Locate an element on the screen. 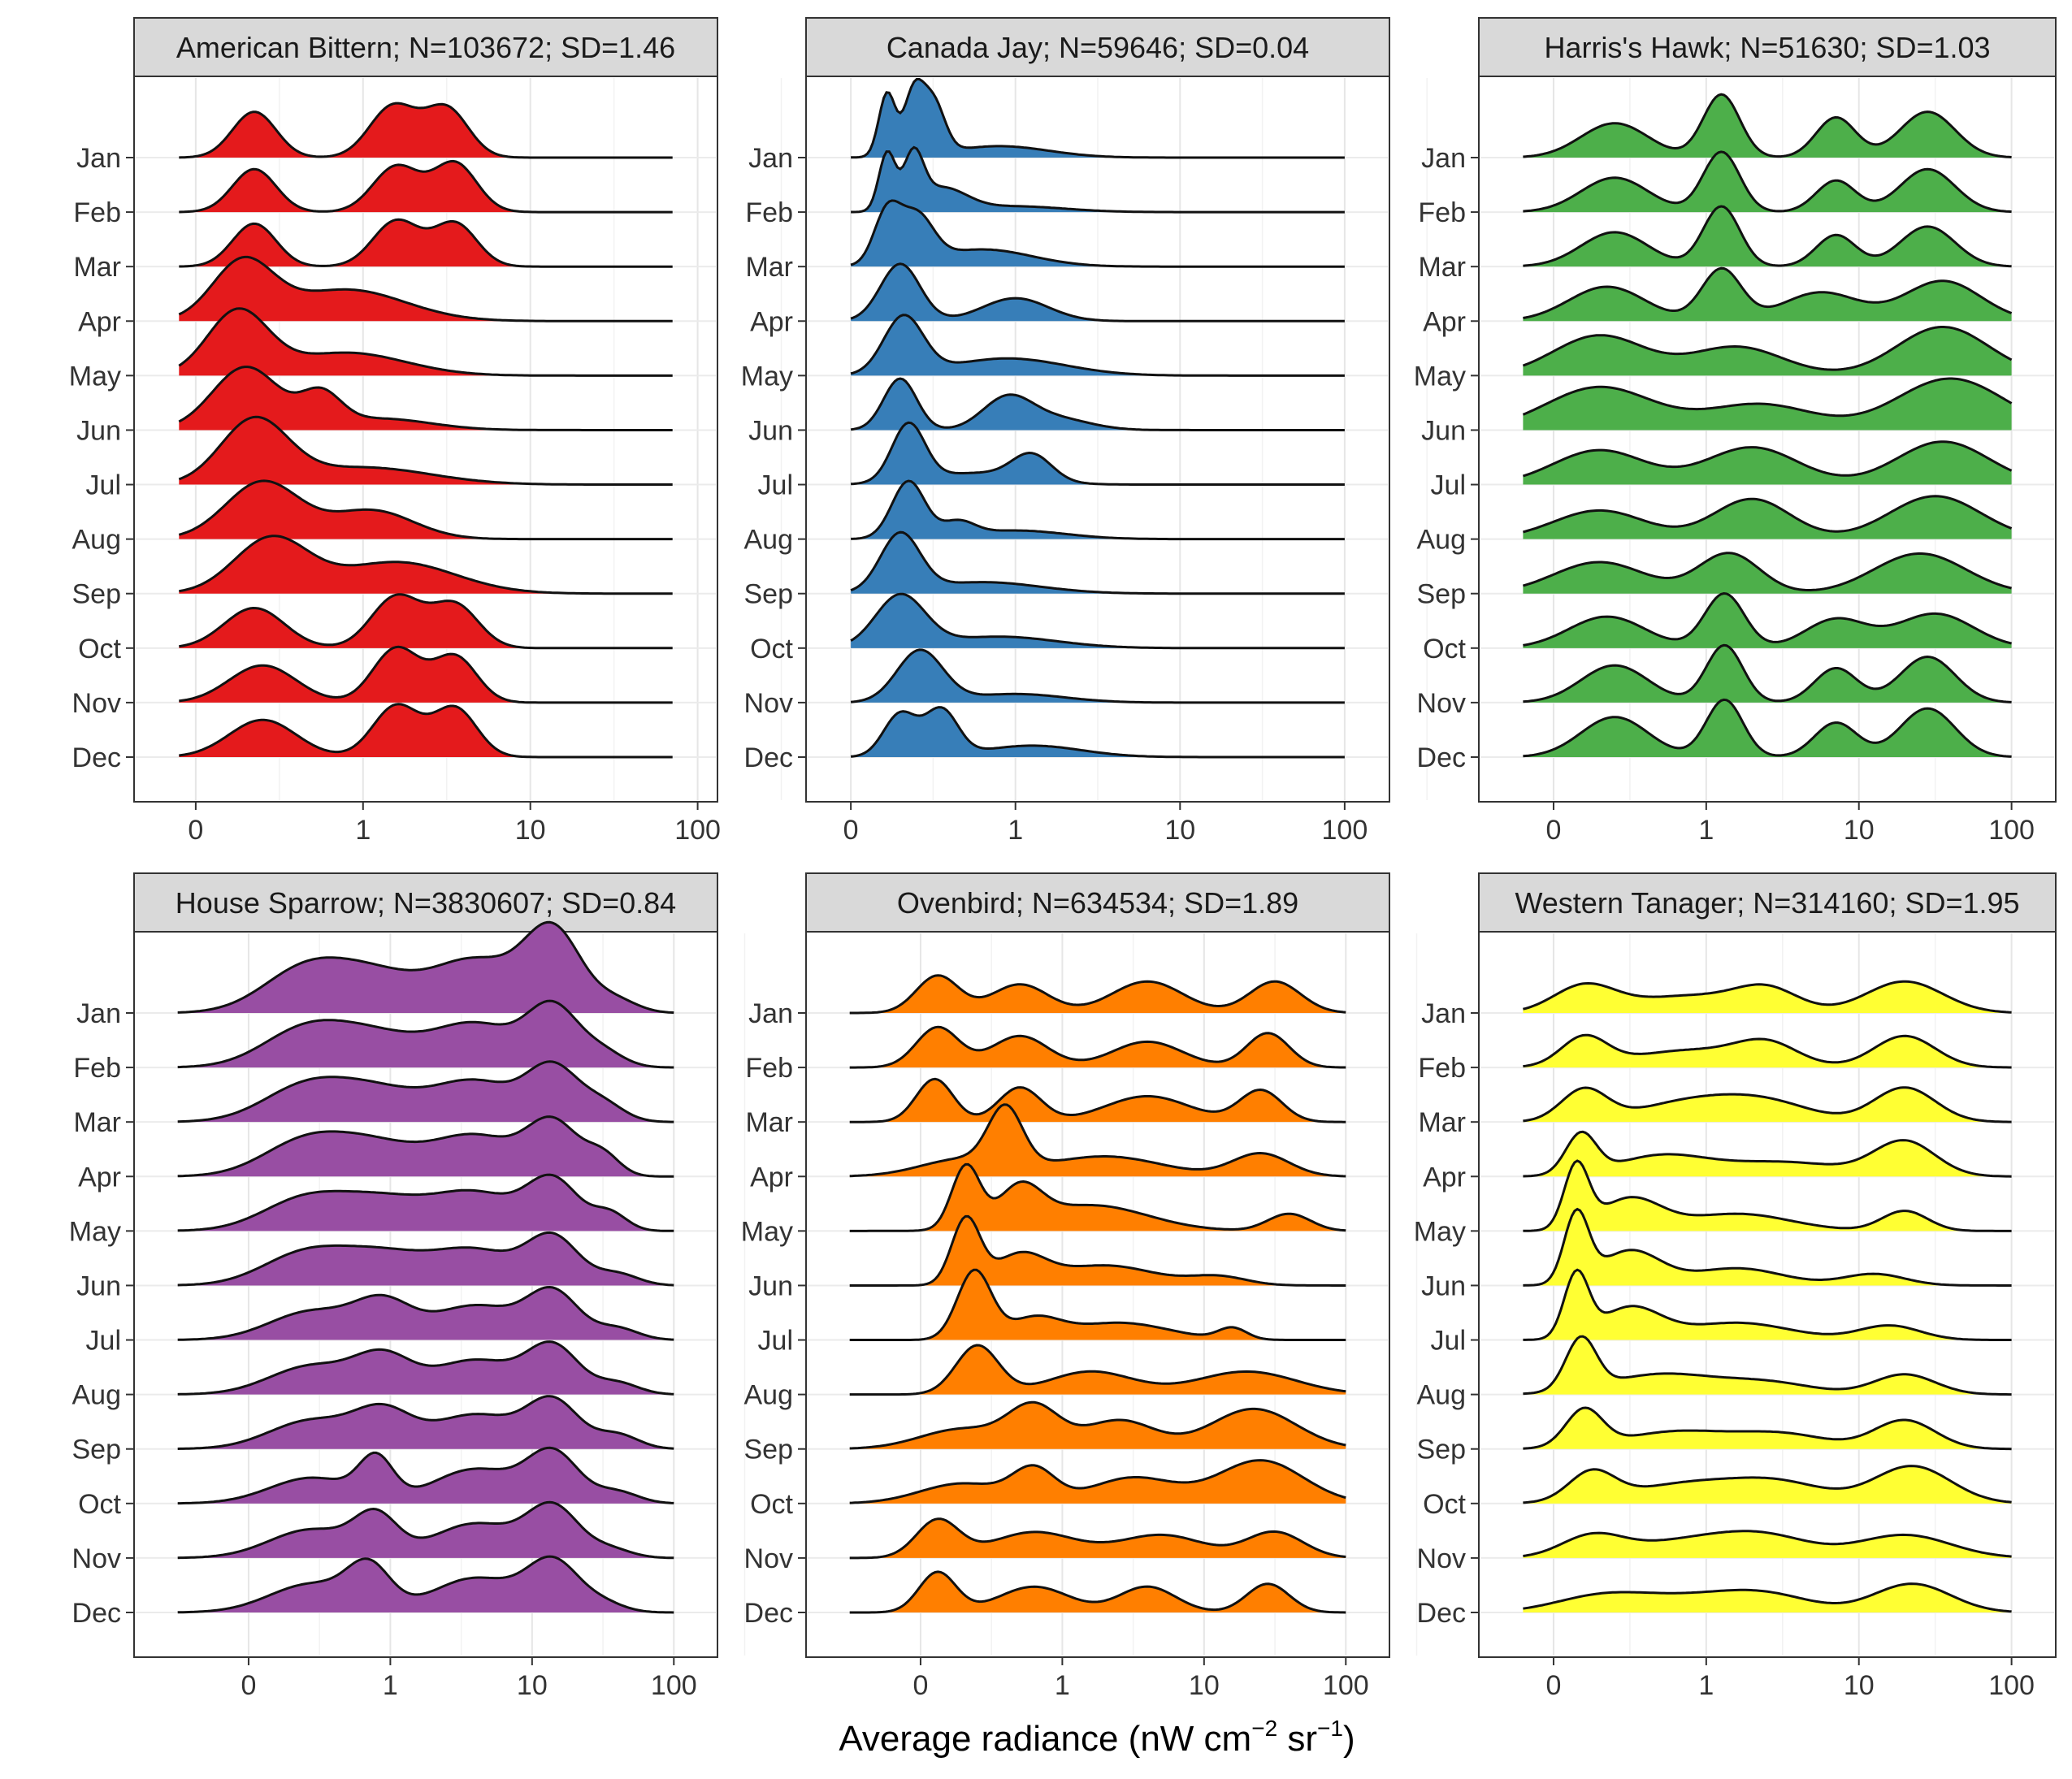 The height and width of the screenshot is (1779, 2072). y-tick-label-feb: Feb is located at coordinates (769, 212).